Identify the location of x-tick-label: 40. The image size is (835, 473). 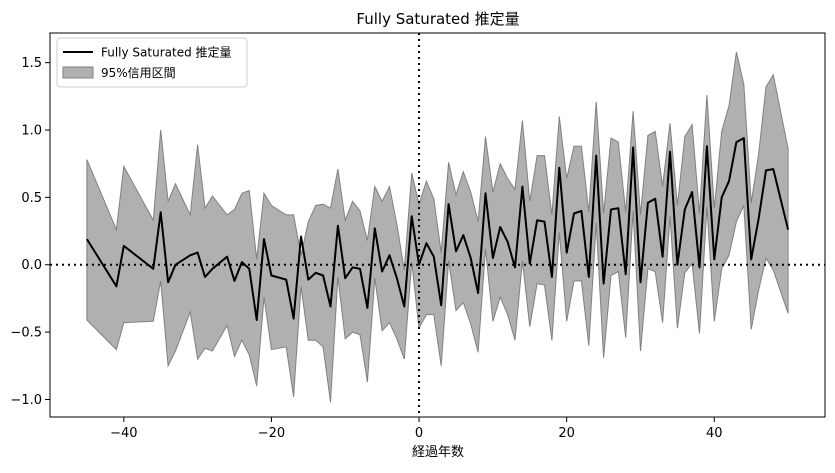
(714, 433).